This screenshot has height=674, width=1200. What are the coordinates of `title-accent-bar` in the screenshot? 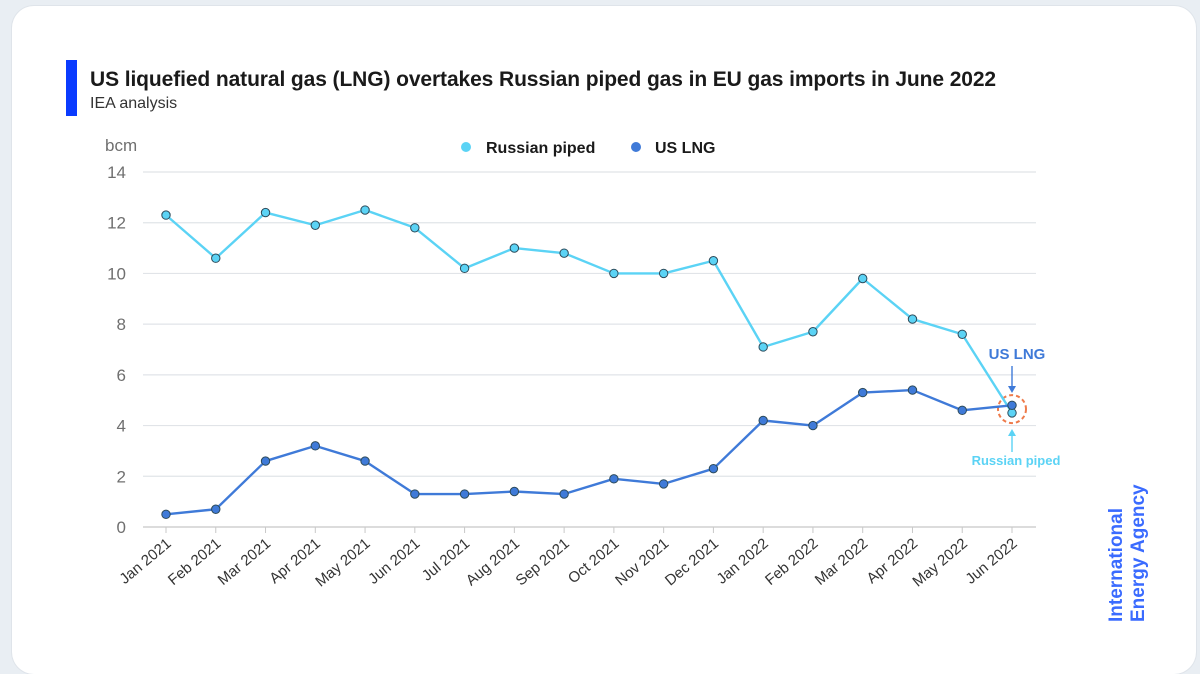 It's located at (71, 88).